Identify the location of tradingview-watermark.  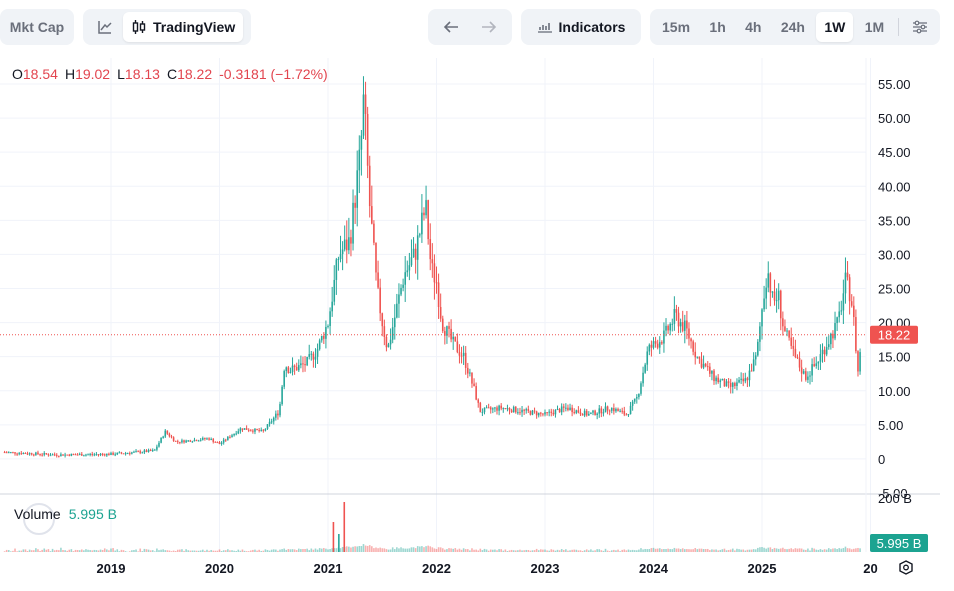
(39, 519).